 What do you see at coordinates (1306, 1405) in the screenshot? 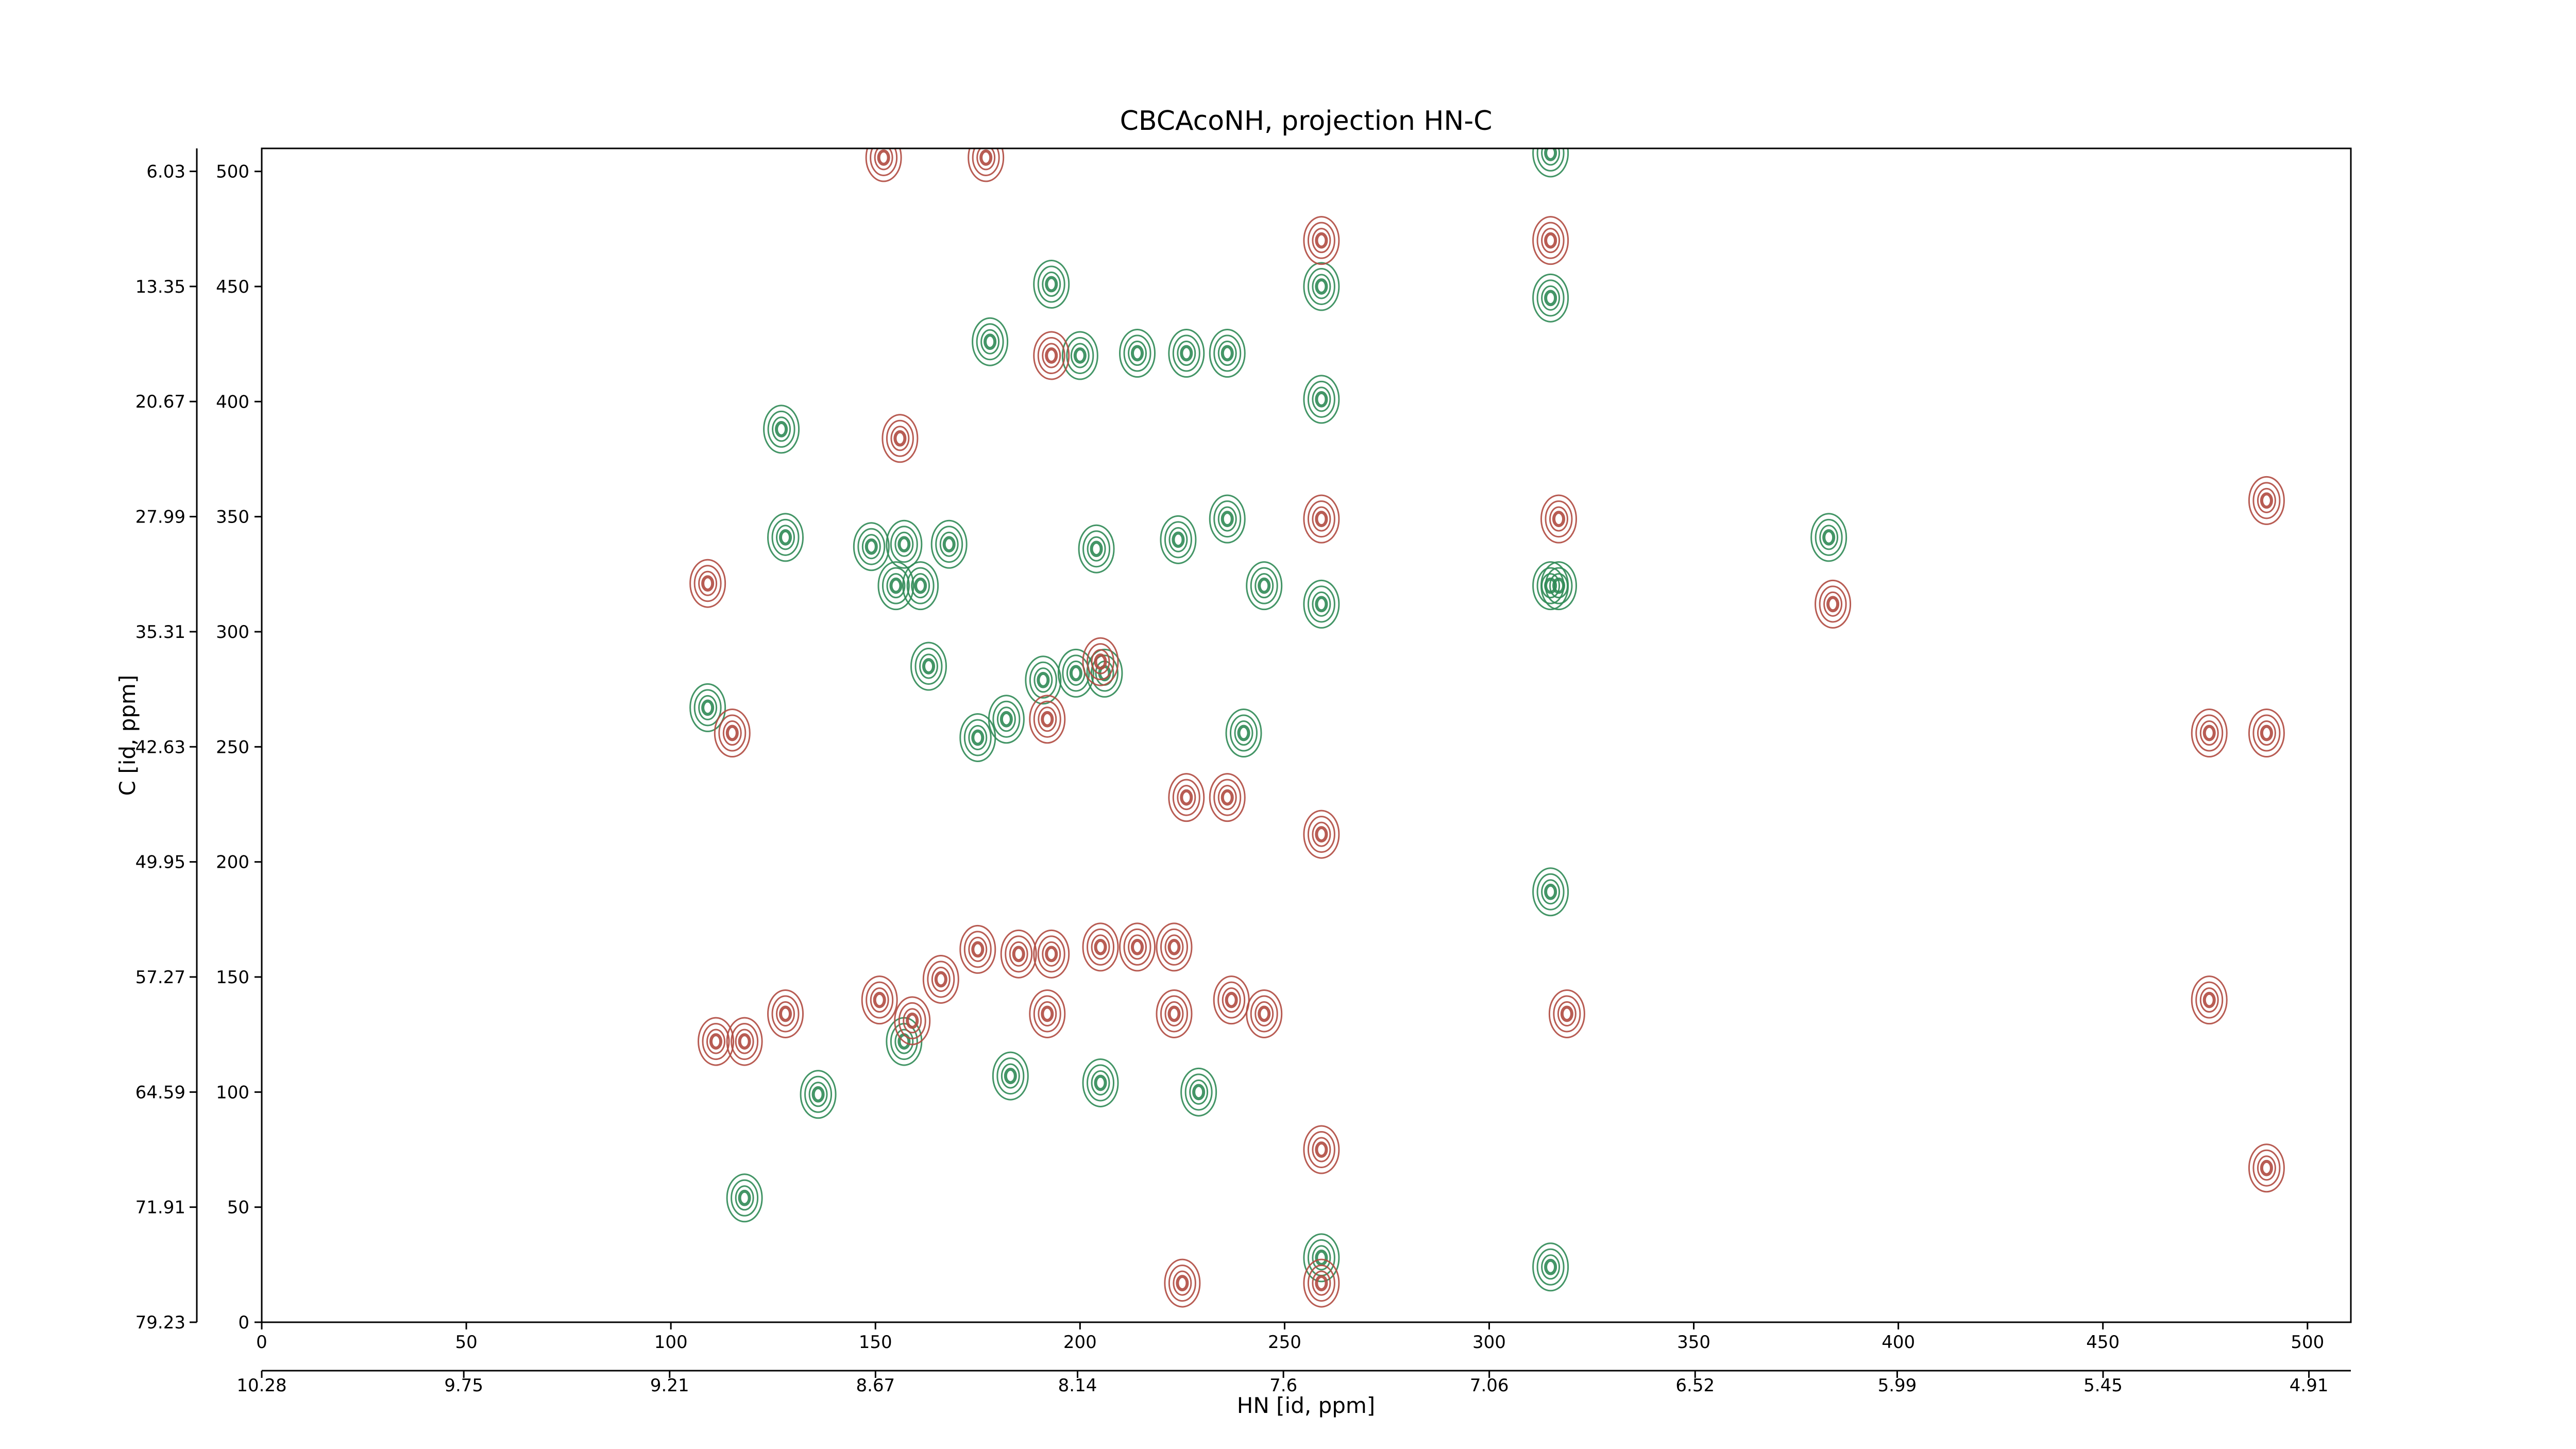
I see `x-axis-label: HN [id, ppm]` at bounding box center [1306, 1405].